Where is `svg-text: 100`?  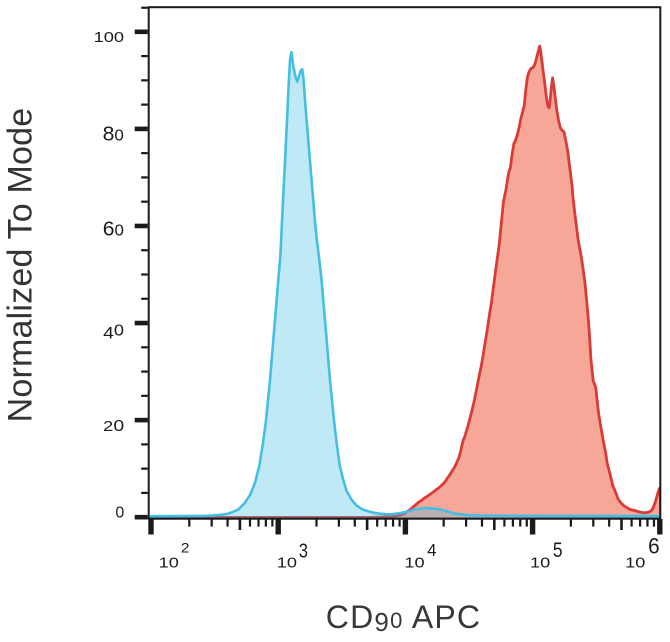 svg-text: 100 is located at coordinates (109, 37).